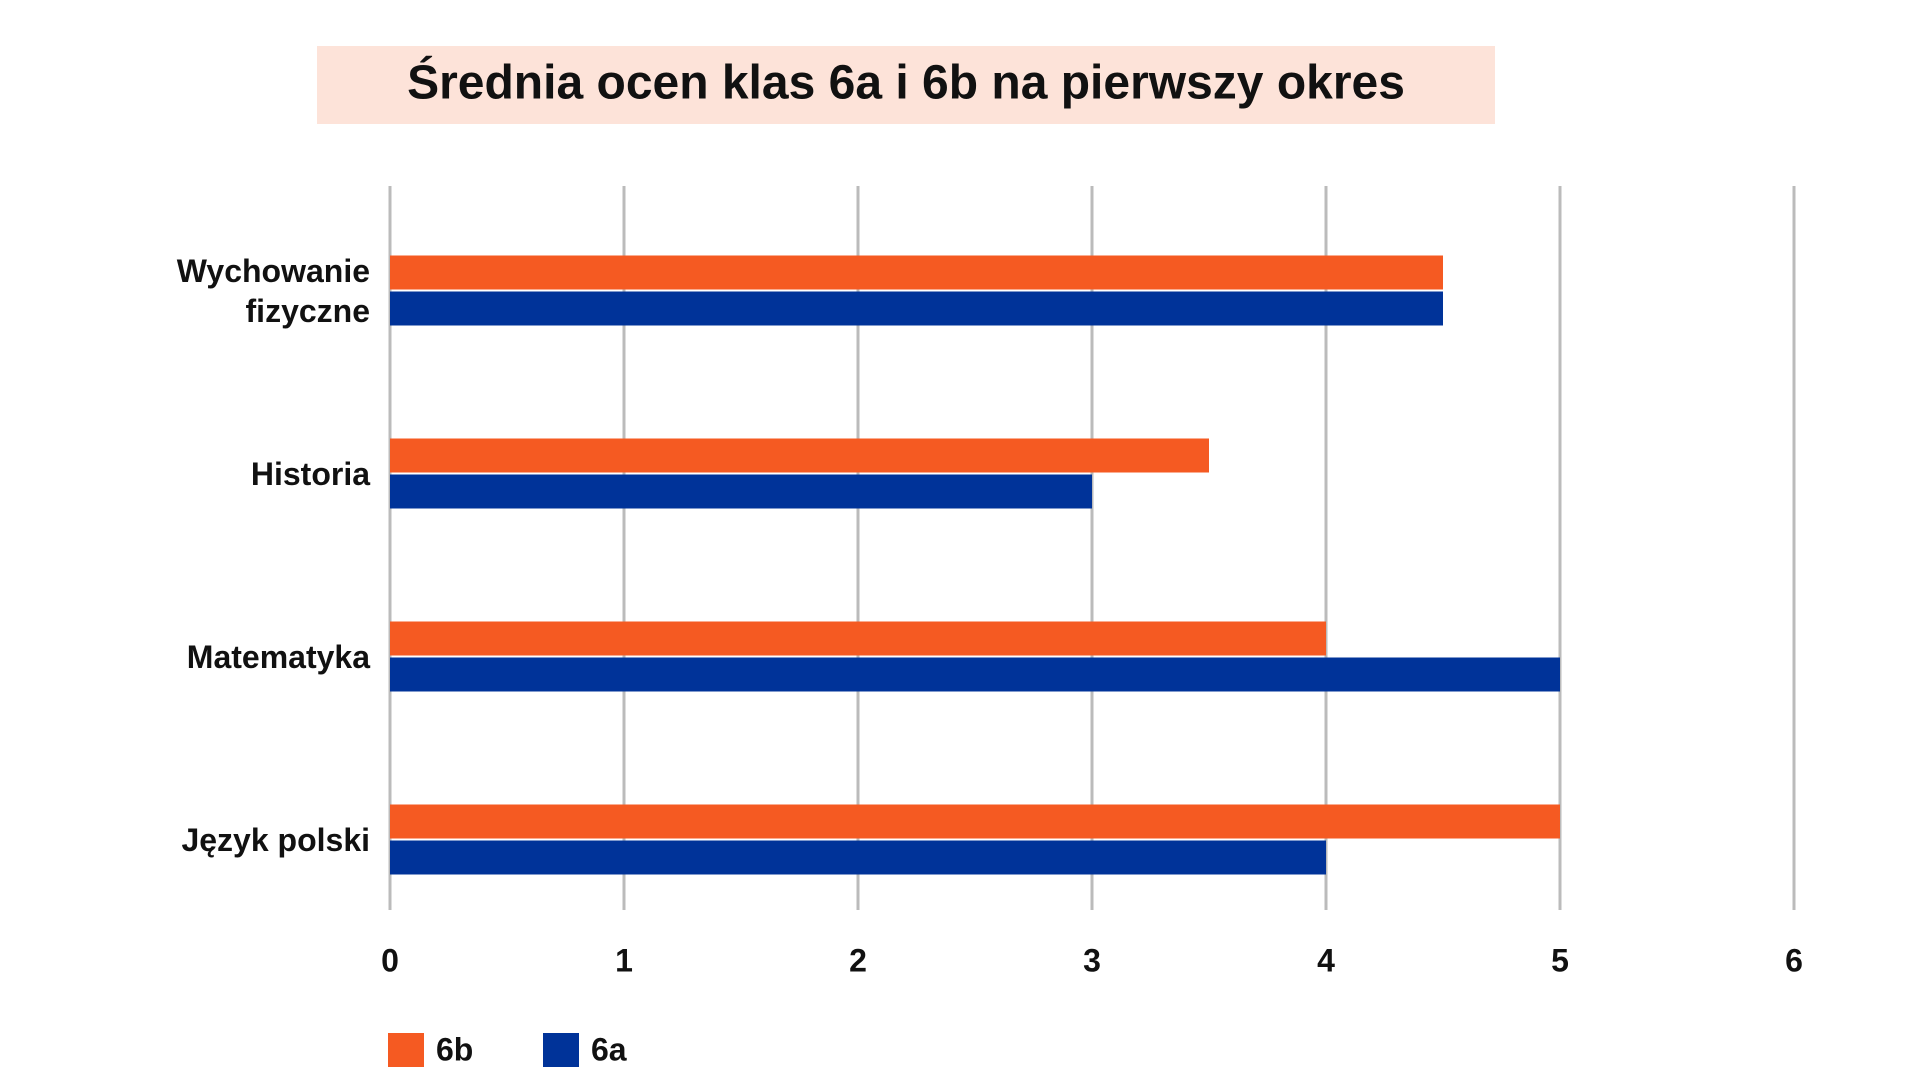  Describe the element at coordinates (1092, 960) in the screenshot. I see `x-tick-label: 3` at that location.